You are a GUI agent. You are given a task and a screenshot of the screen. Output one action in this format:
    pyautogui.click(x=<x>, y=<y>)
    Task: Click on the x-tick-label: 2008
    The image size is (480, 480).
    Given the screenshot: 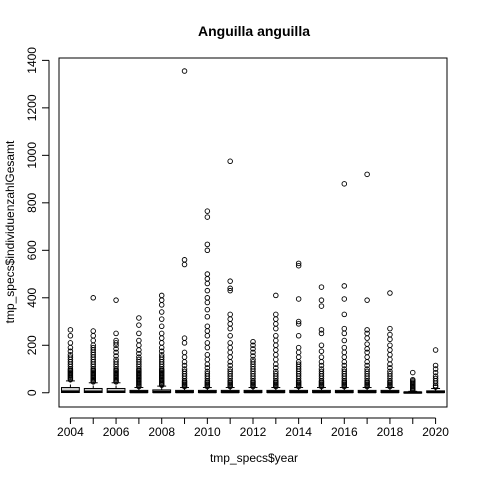 What is the action you would take?
    pyautogui.click(x=161, y=432)
    